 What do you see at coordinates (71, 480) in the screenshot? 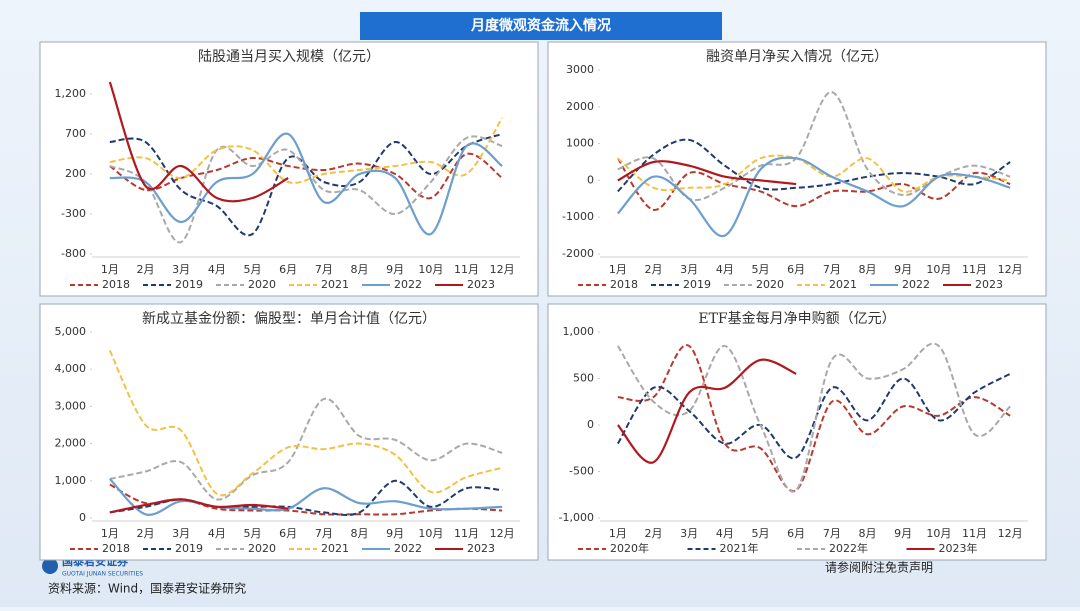
I see `y-tick-label: 1,000` at bounding box center [71, 480].